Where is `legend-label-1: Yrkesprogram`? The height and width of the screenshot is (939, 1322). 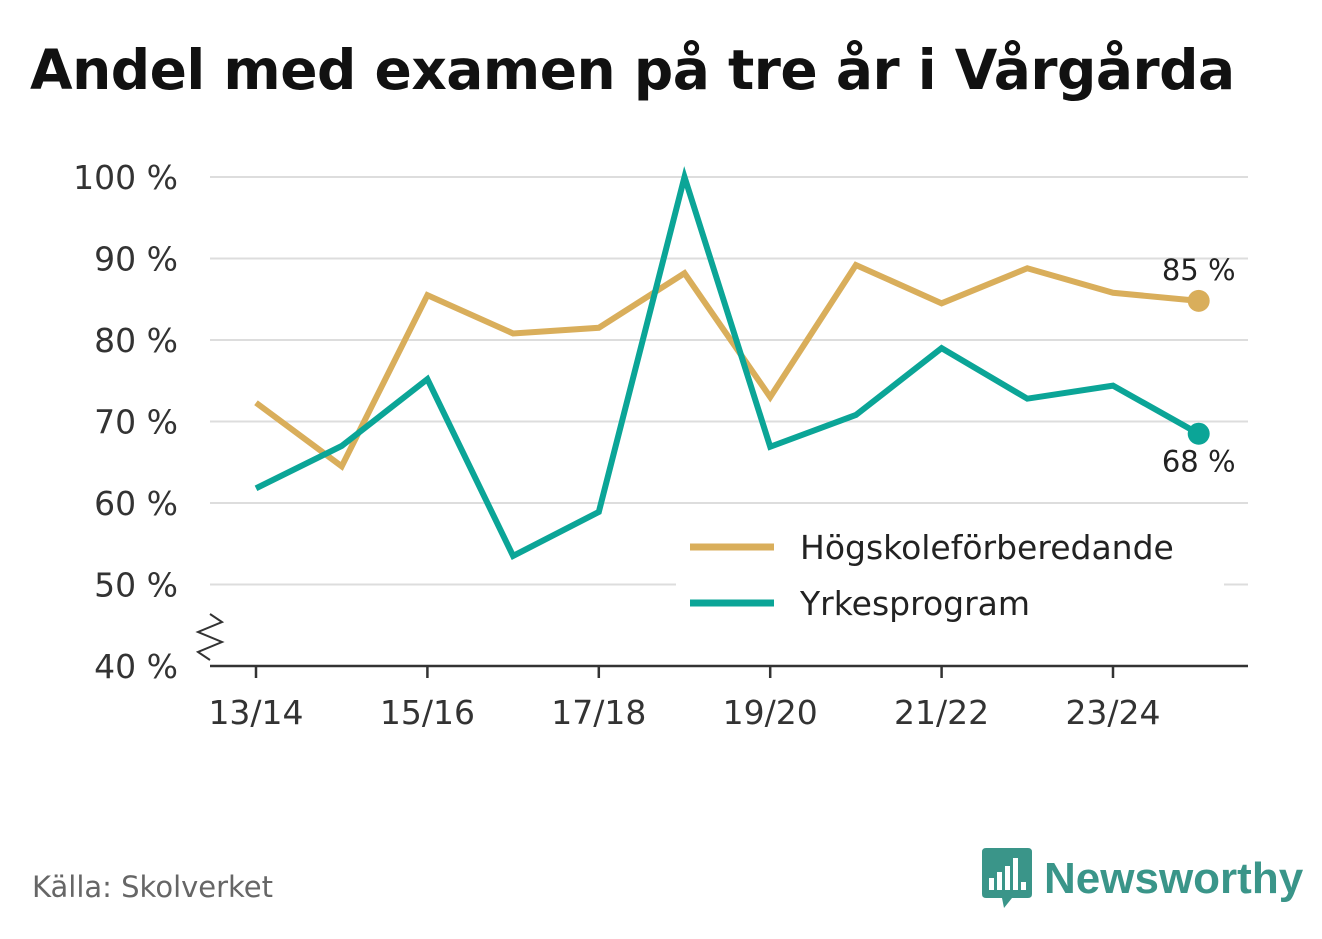 legend-label-1: Yrkesprogram is located at coordinates (914, 603).